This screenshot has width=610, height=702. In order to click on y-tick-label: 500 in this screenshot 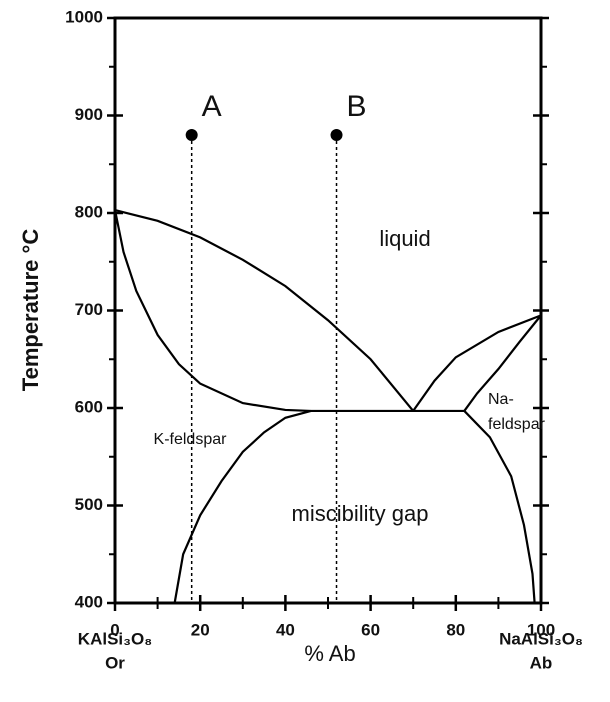, I will do `click(89, 504)`.